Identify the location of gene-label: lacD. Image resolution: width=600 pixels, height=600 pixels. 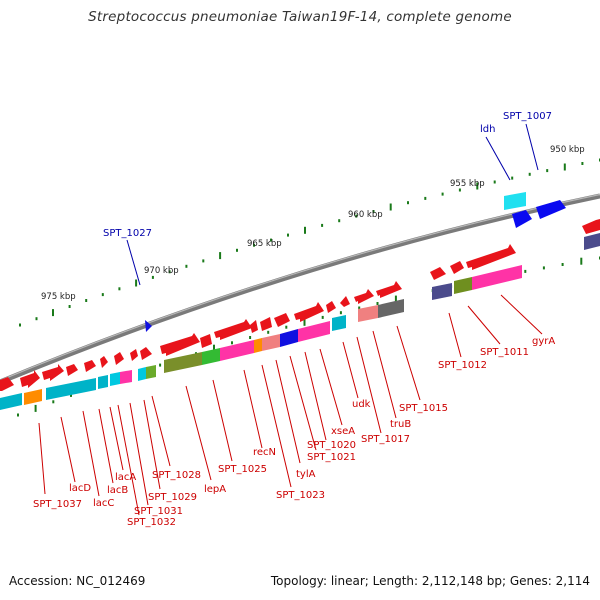
(80, 488).